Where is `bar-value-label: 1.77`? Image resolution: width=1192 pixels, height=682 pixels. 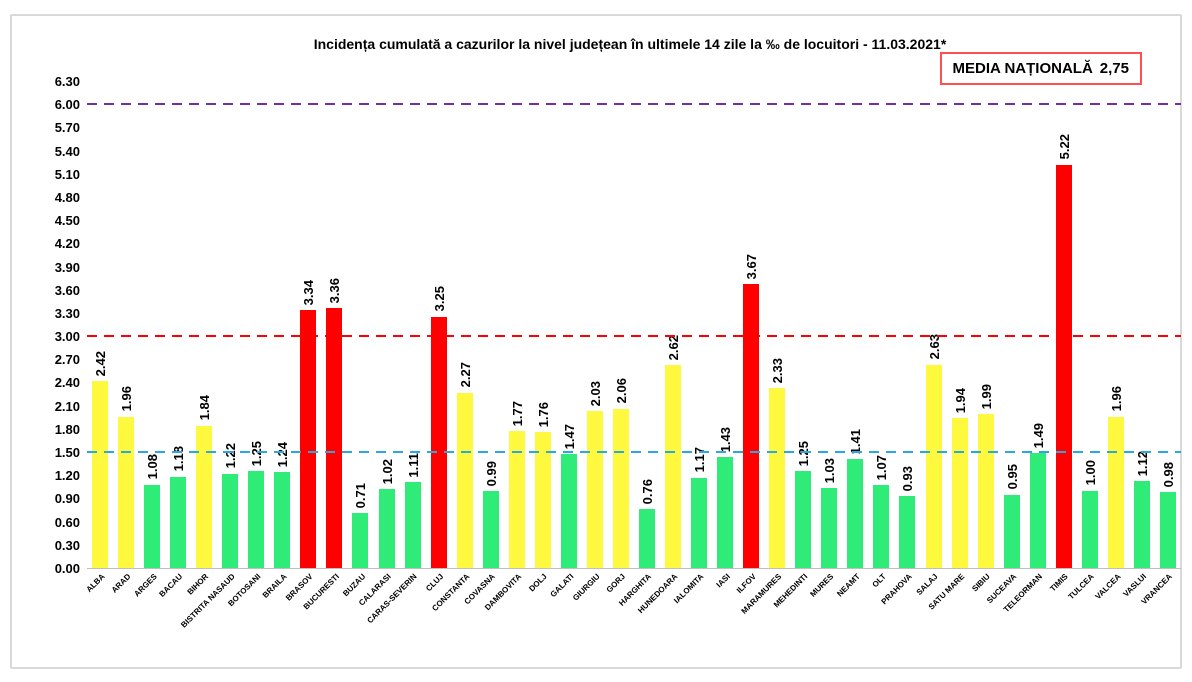
bar-value-label: 1.77 is located at coordinates (517, 413).